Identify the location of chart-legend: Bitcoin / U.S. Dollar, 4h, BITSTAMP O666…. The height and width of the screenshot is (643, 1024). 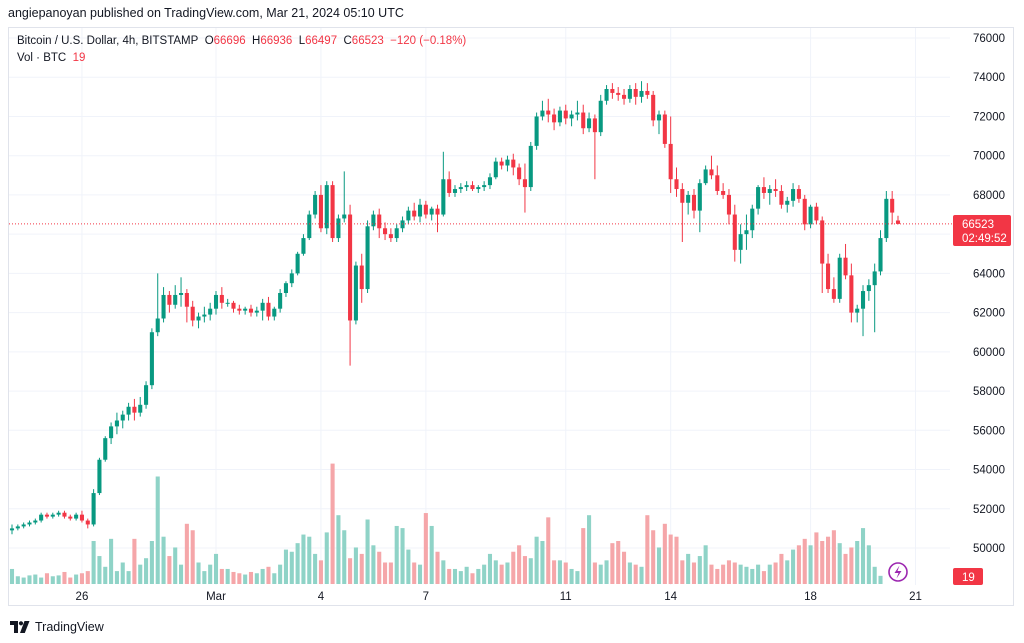
(241, 50).